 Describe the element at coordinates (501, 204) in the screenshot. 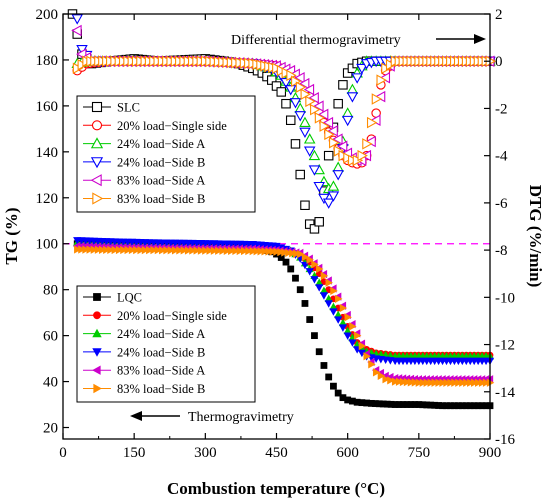

I see `y-right-tick-label: -6` at that location.